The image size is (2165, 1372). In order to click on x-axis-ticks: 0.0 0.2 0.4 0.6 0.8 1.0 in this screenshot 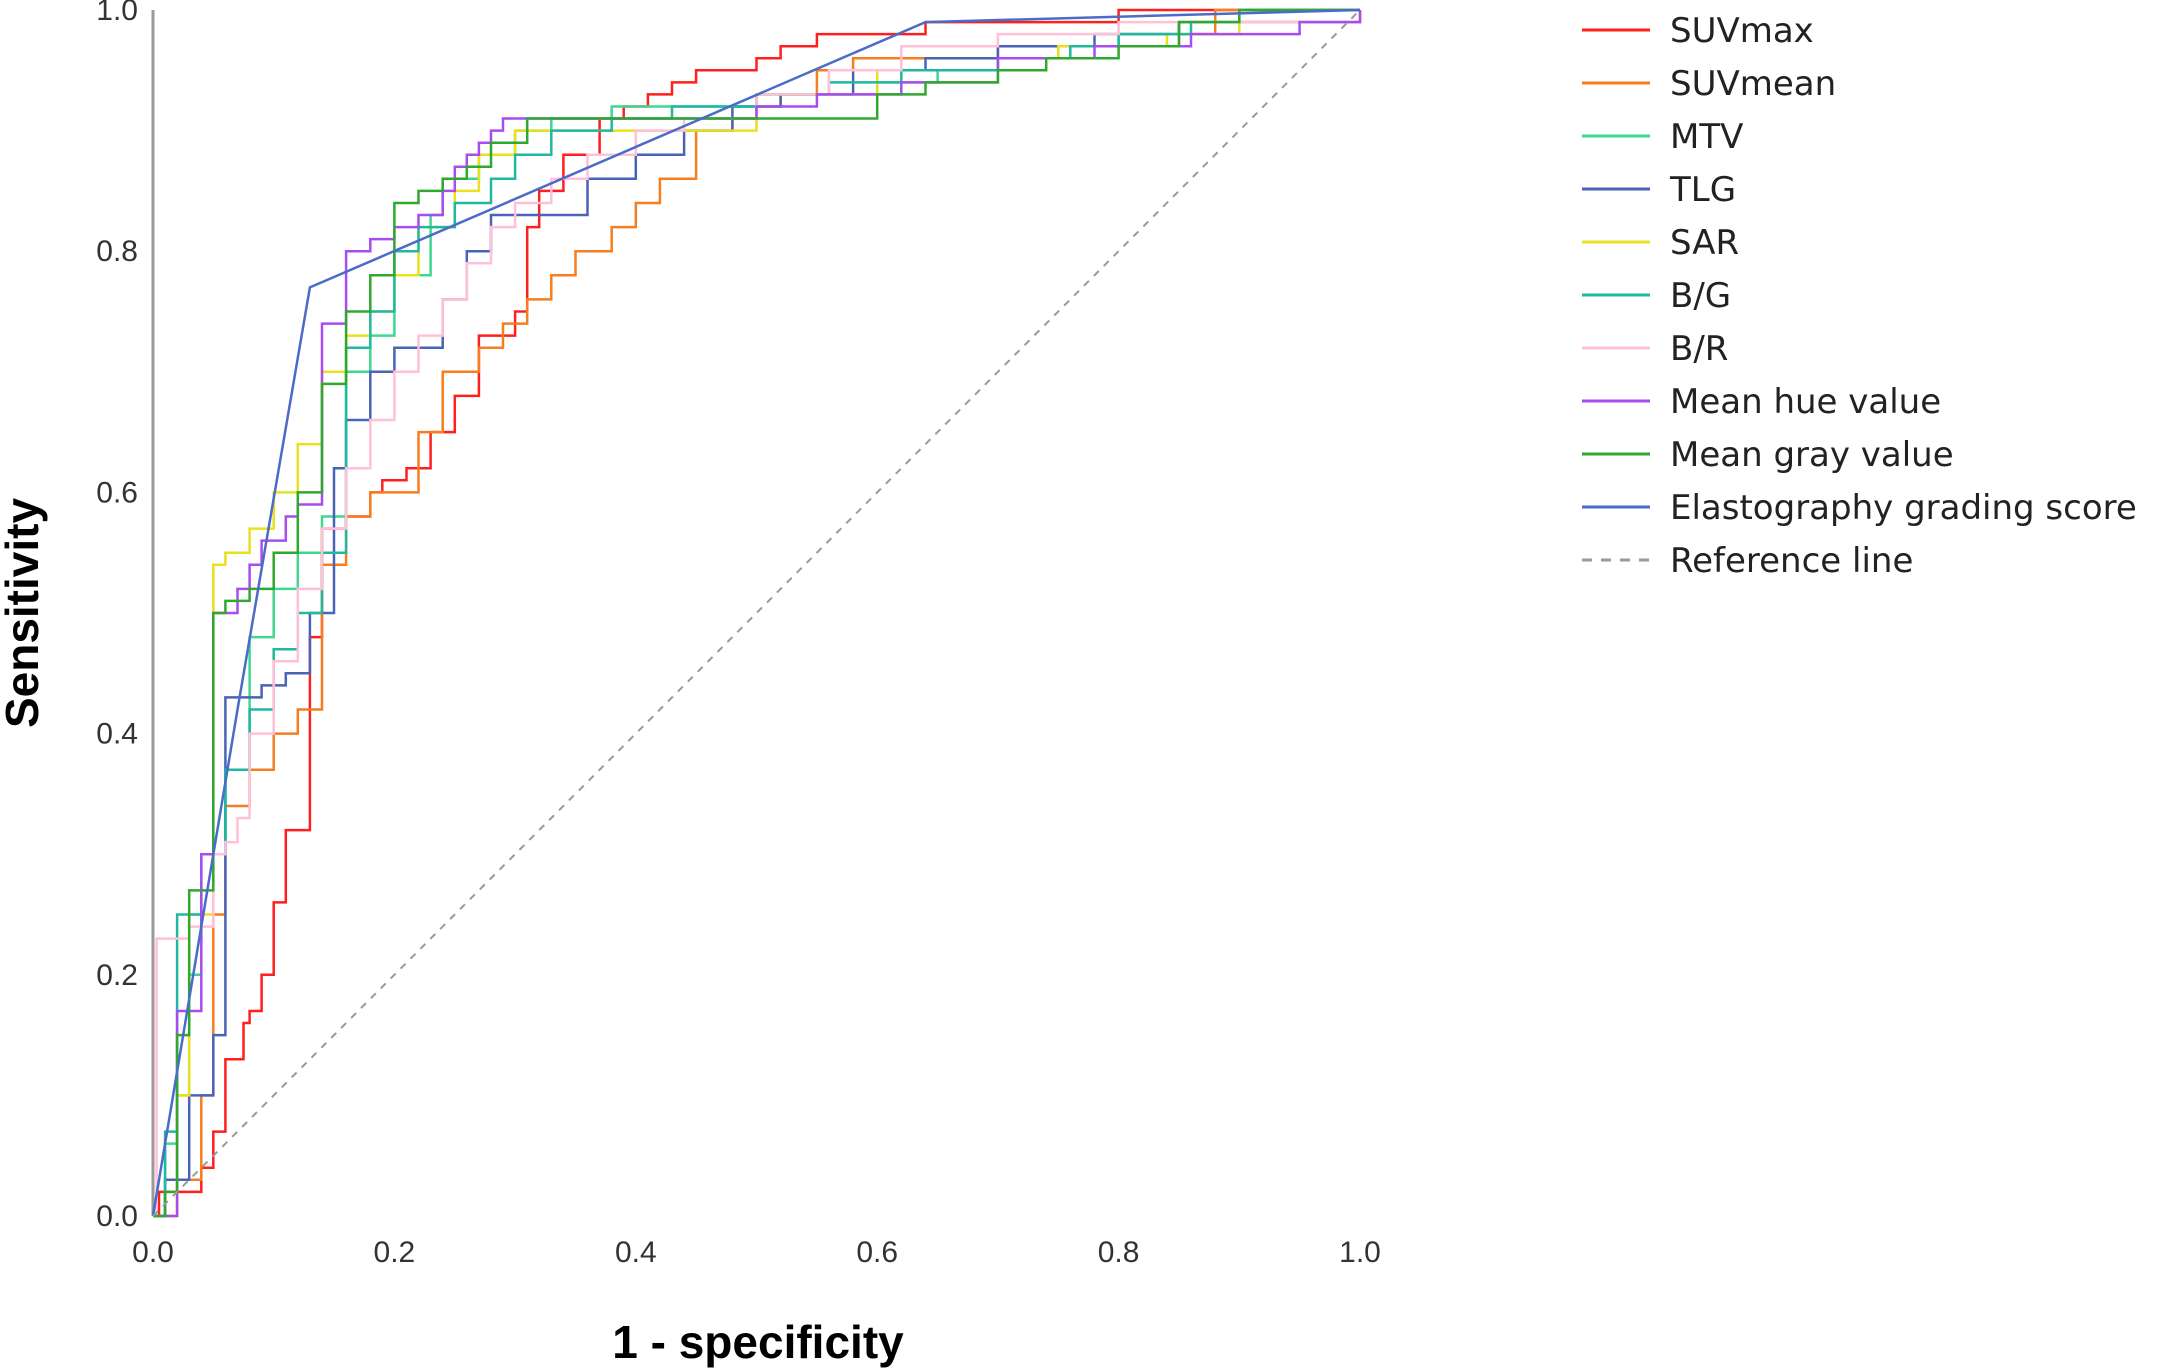, I will do `click(756, 1252)`.